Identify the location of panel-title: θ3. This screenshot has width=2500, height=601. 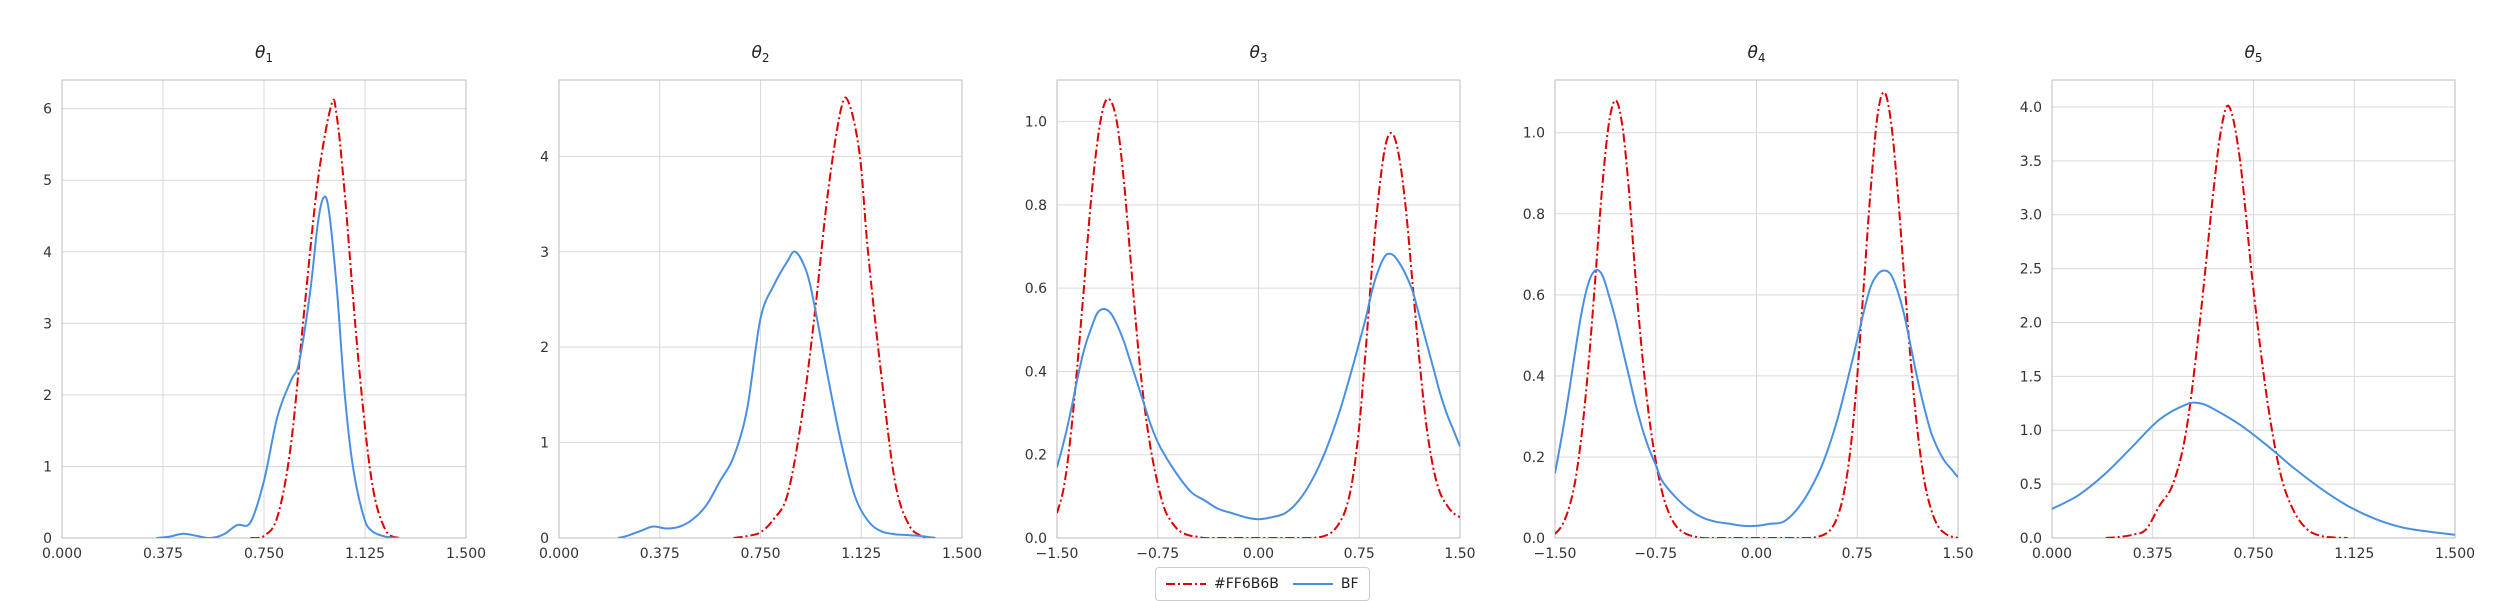
(1258, 54).